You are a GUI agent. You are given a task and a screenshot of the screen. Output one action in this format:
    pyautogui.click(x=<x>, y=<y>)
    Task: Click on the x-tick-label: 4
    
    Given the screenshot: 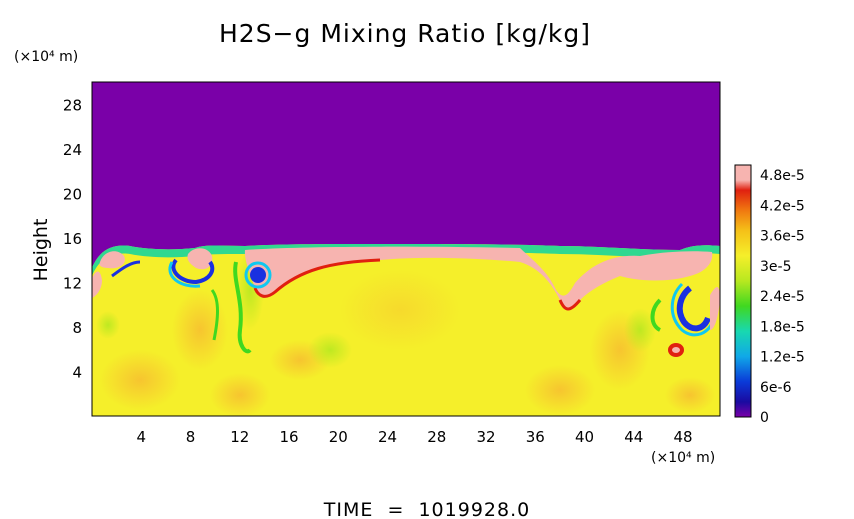 What is the action you would take?
    pyautogui.click(x=141, y=437)
    